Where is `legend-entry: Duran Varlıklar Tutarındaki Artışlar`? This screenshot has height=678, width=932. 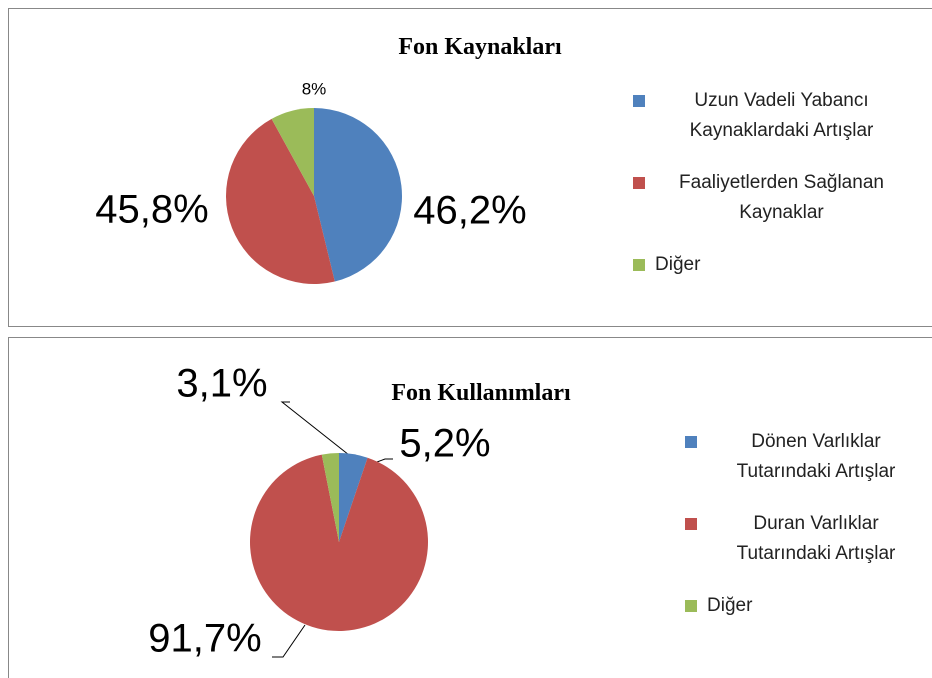 legend-entry: Duran Varlıklar Tutarındaki Artışlar is located at coordinates (805, 539).